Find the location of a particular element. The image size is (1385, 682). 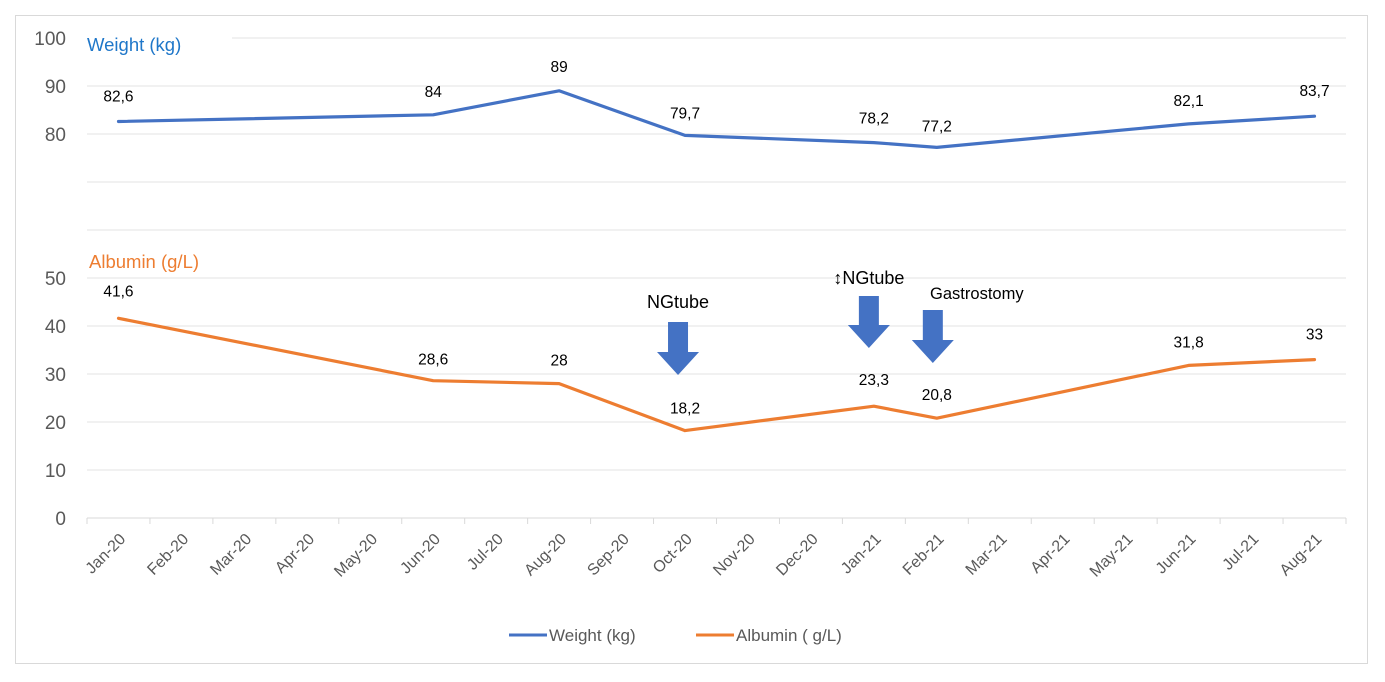

weight-data-label: 89 is located at coordinates (559, 67).